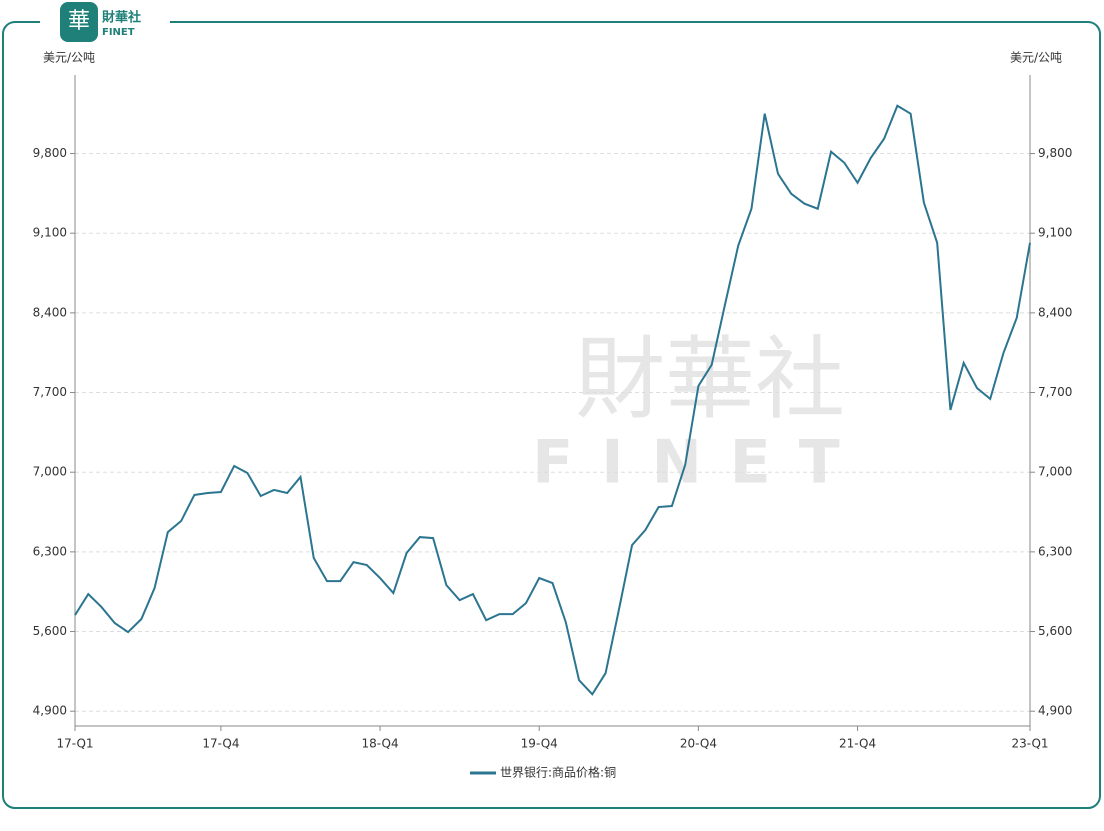 This screenshot has width=1104, height=831. I want to click on logo-sub: FINET, so click(118, 32).